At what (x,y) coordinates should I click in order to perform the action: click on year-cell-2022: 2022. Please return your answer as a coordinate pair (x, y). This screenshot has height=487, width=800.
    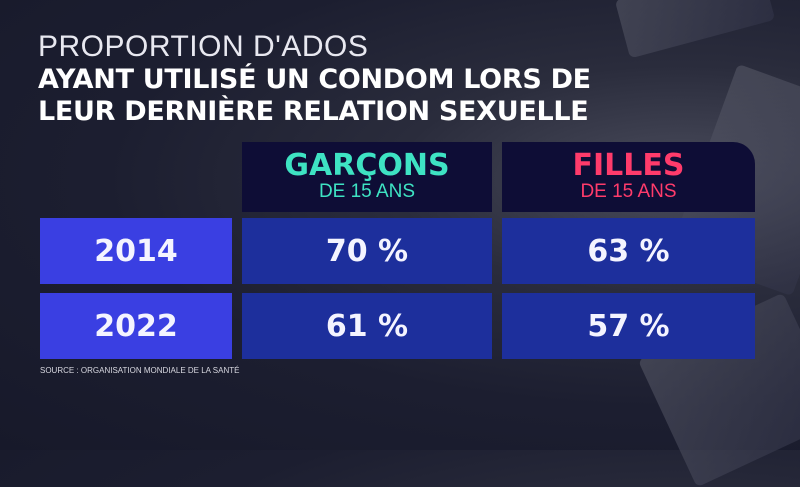
    Looking at the image, I should click on (136, 326).